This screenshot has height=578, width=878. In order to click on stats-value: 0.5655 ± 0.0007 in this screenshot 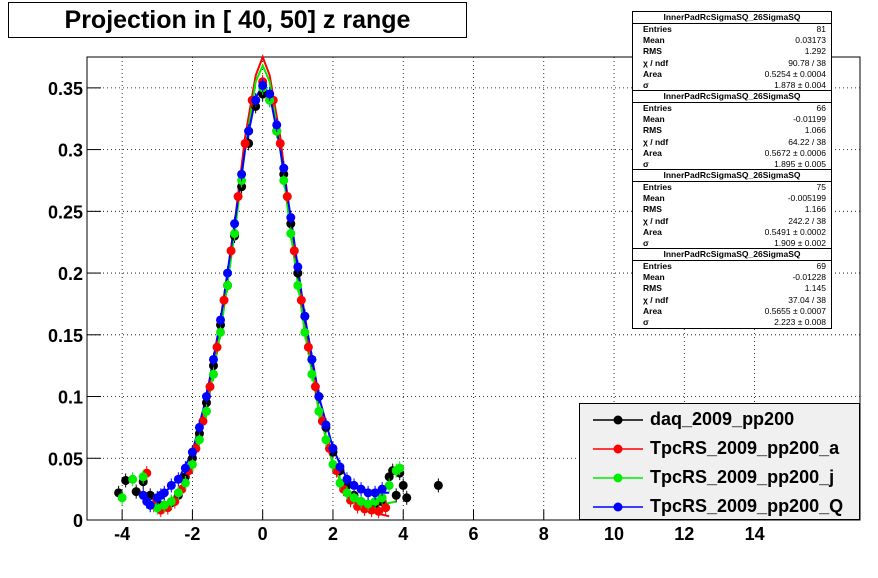, I will do `click(795, 310)`.